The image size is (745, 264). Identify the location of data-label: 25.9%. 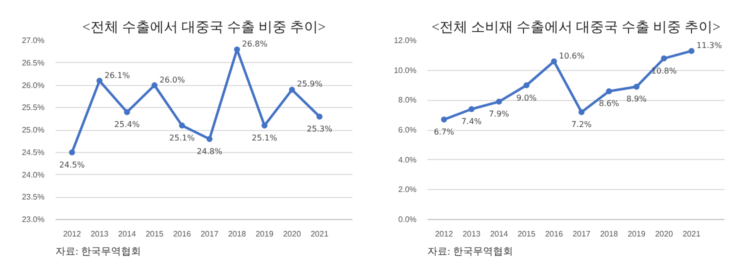
(310, 84).